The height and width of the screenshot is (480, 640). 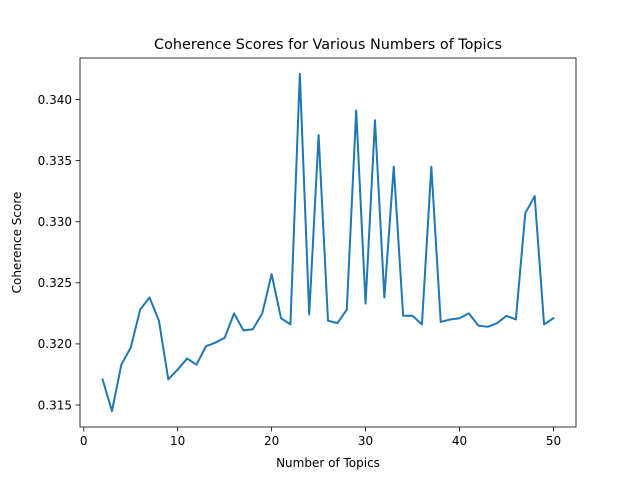 What do you see at coordinates (55, 161) in the screenshot?
I see `y-tick-label: 0.335` at bounding box center [55, 161].